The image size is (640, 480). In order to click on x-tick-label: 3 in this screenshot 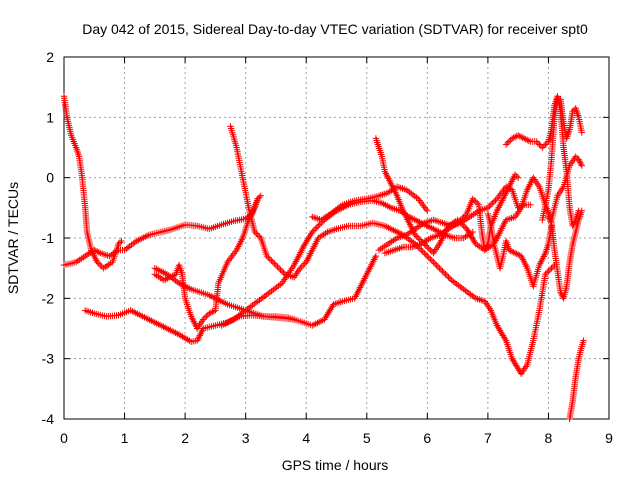, I will do `click(246, 438)`.